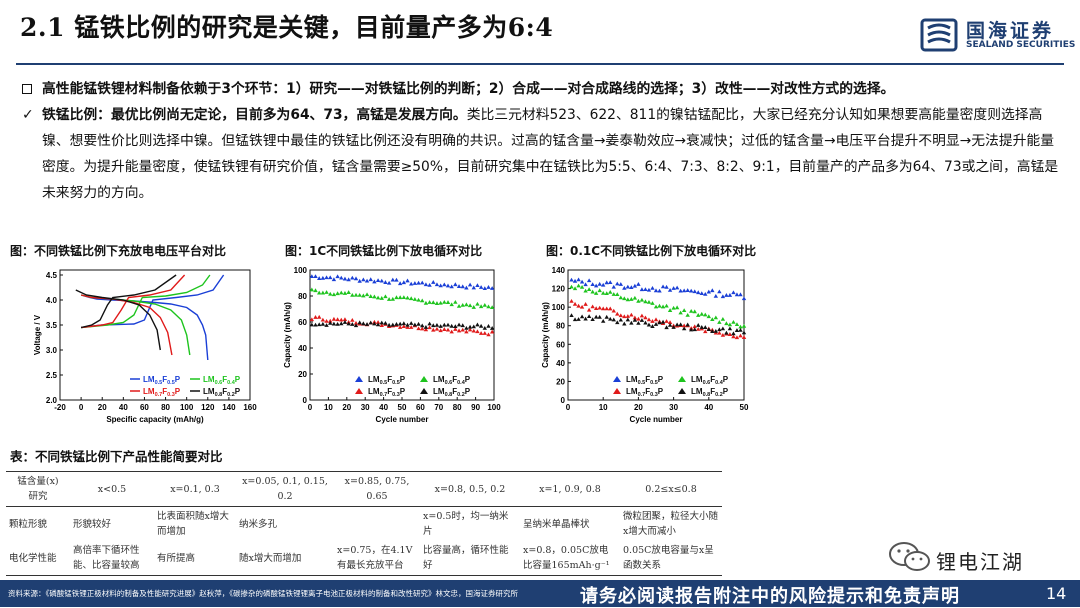 This screenshot has width=1080, height=608. I want to click on table-cell: 呈纳米单晶棒状, so click(556, 524).